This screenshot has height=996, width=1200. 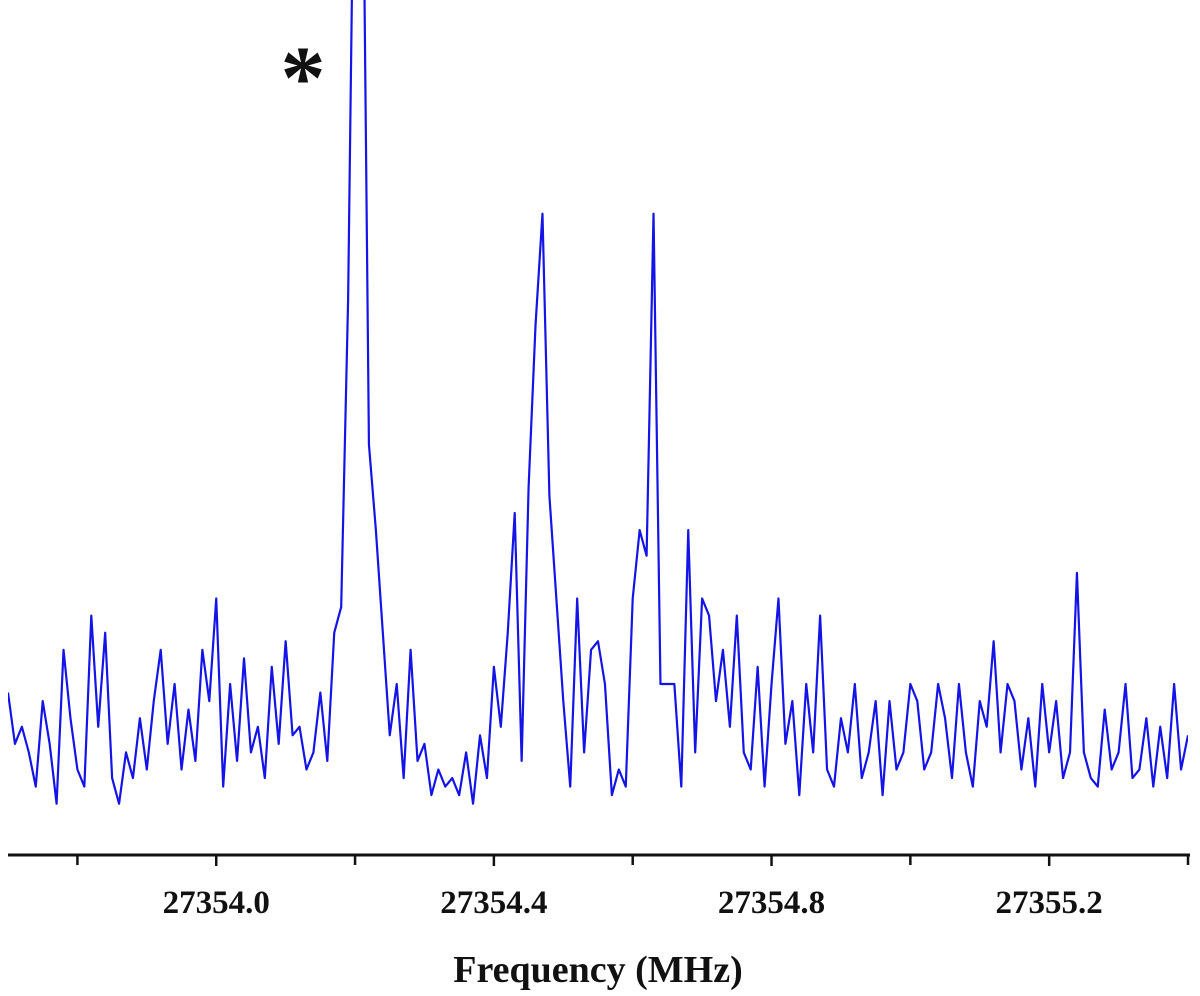 I want to click on x-tick-label: 27354.4, so click(x=493, y=903).